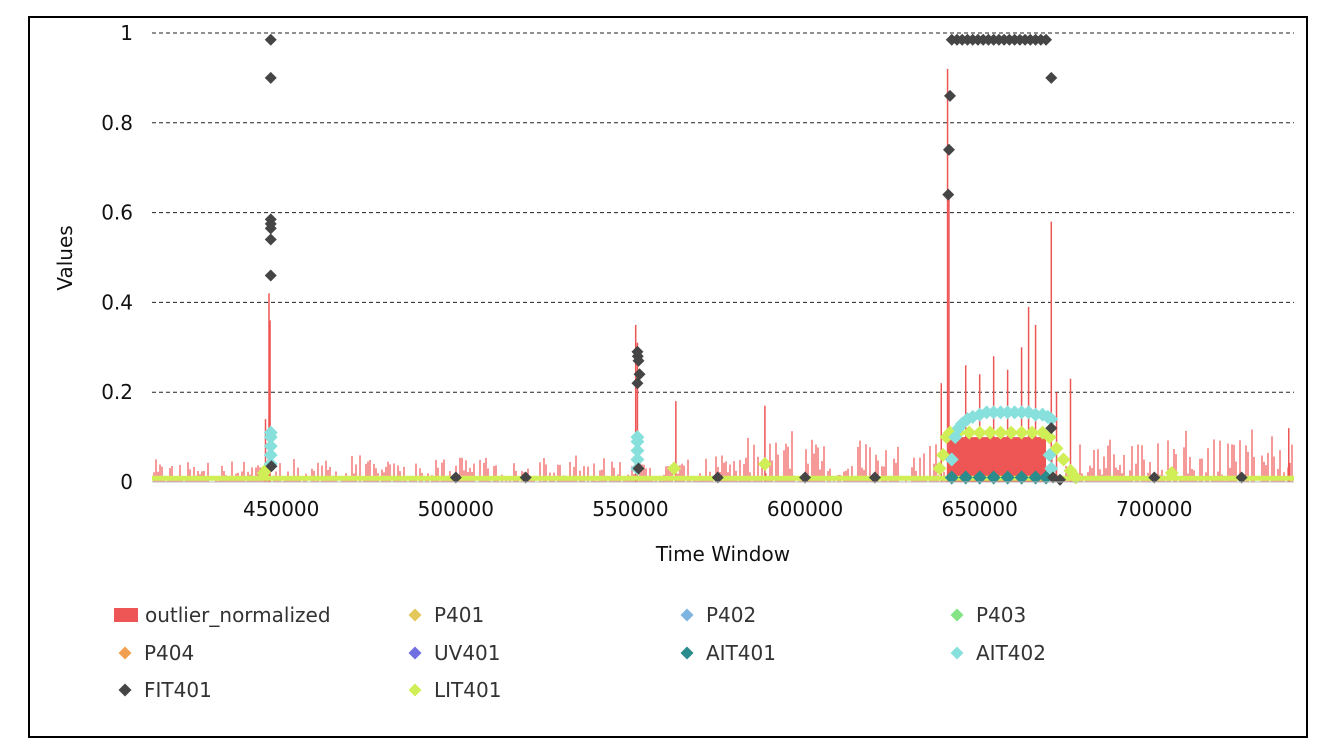  I want to click on x-tick-label: 550000, so click(630, 509).